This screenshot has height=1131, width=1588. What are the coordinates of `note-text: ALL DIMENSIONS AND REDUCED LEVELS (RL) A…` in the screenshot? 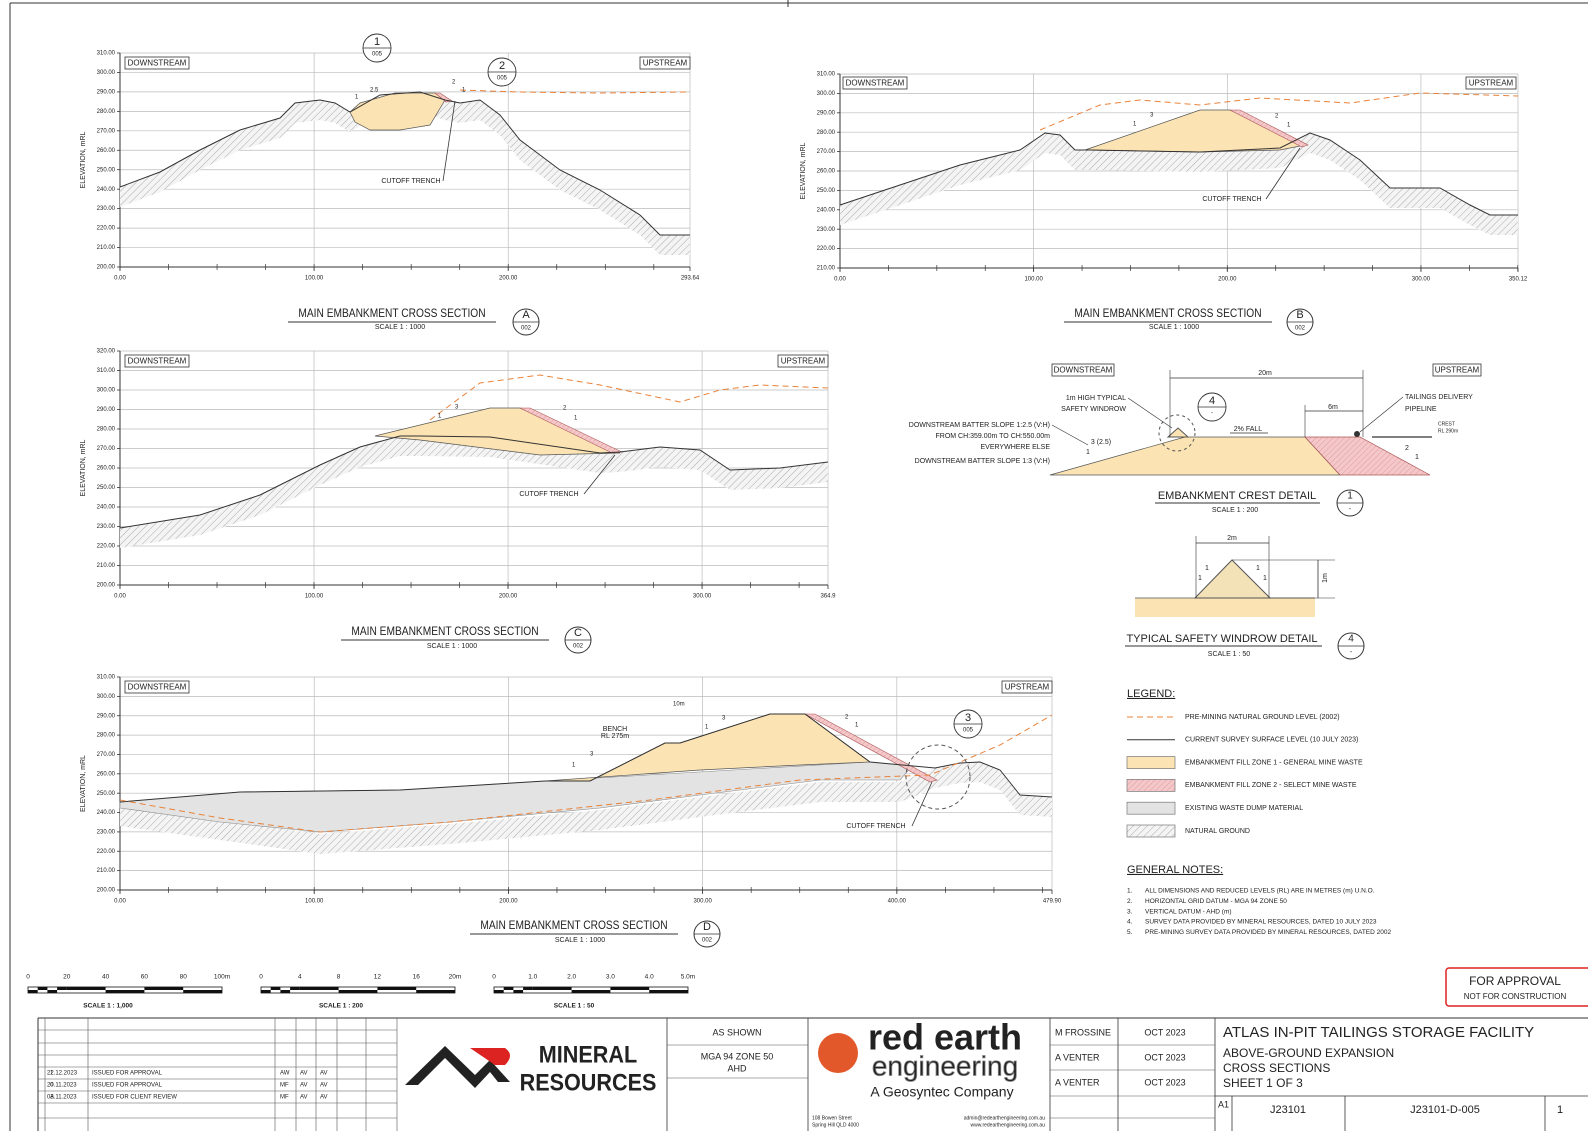 It's located at (1260, 891).